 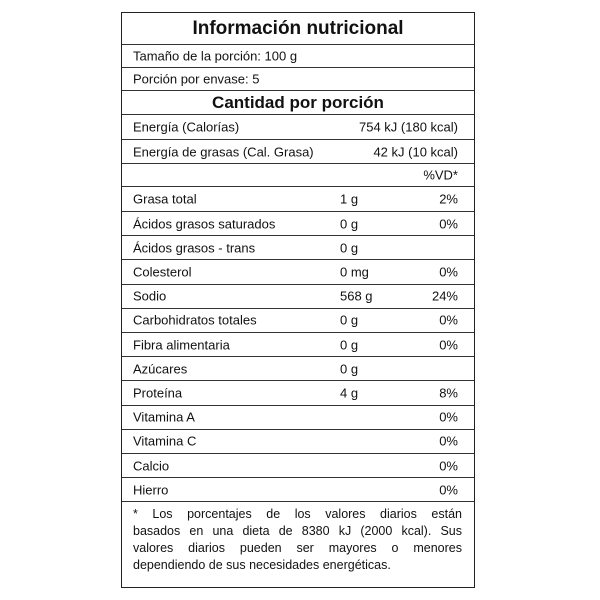 I want to click on nutrient-row: Fibra alimentaria 0 g 0%, so click(x=298, y=345).